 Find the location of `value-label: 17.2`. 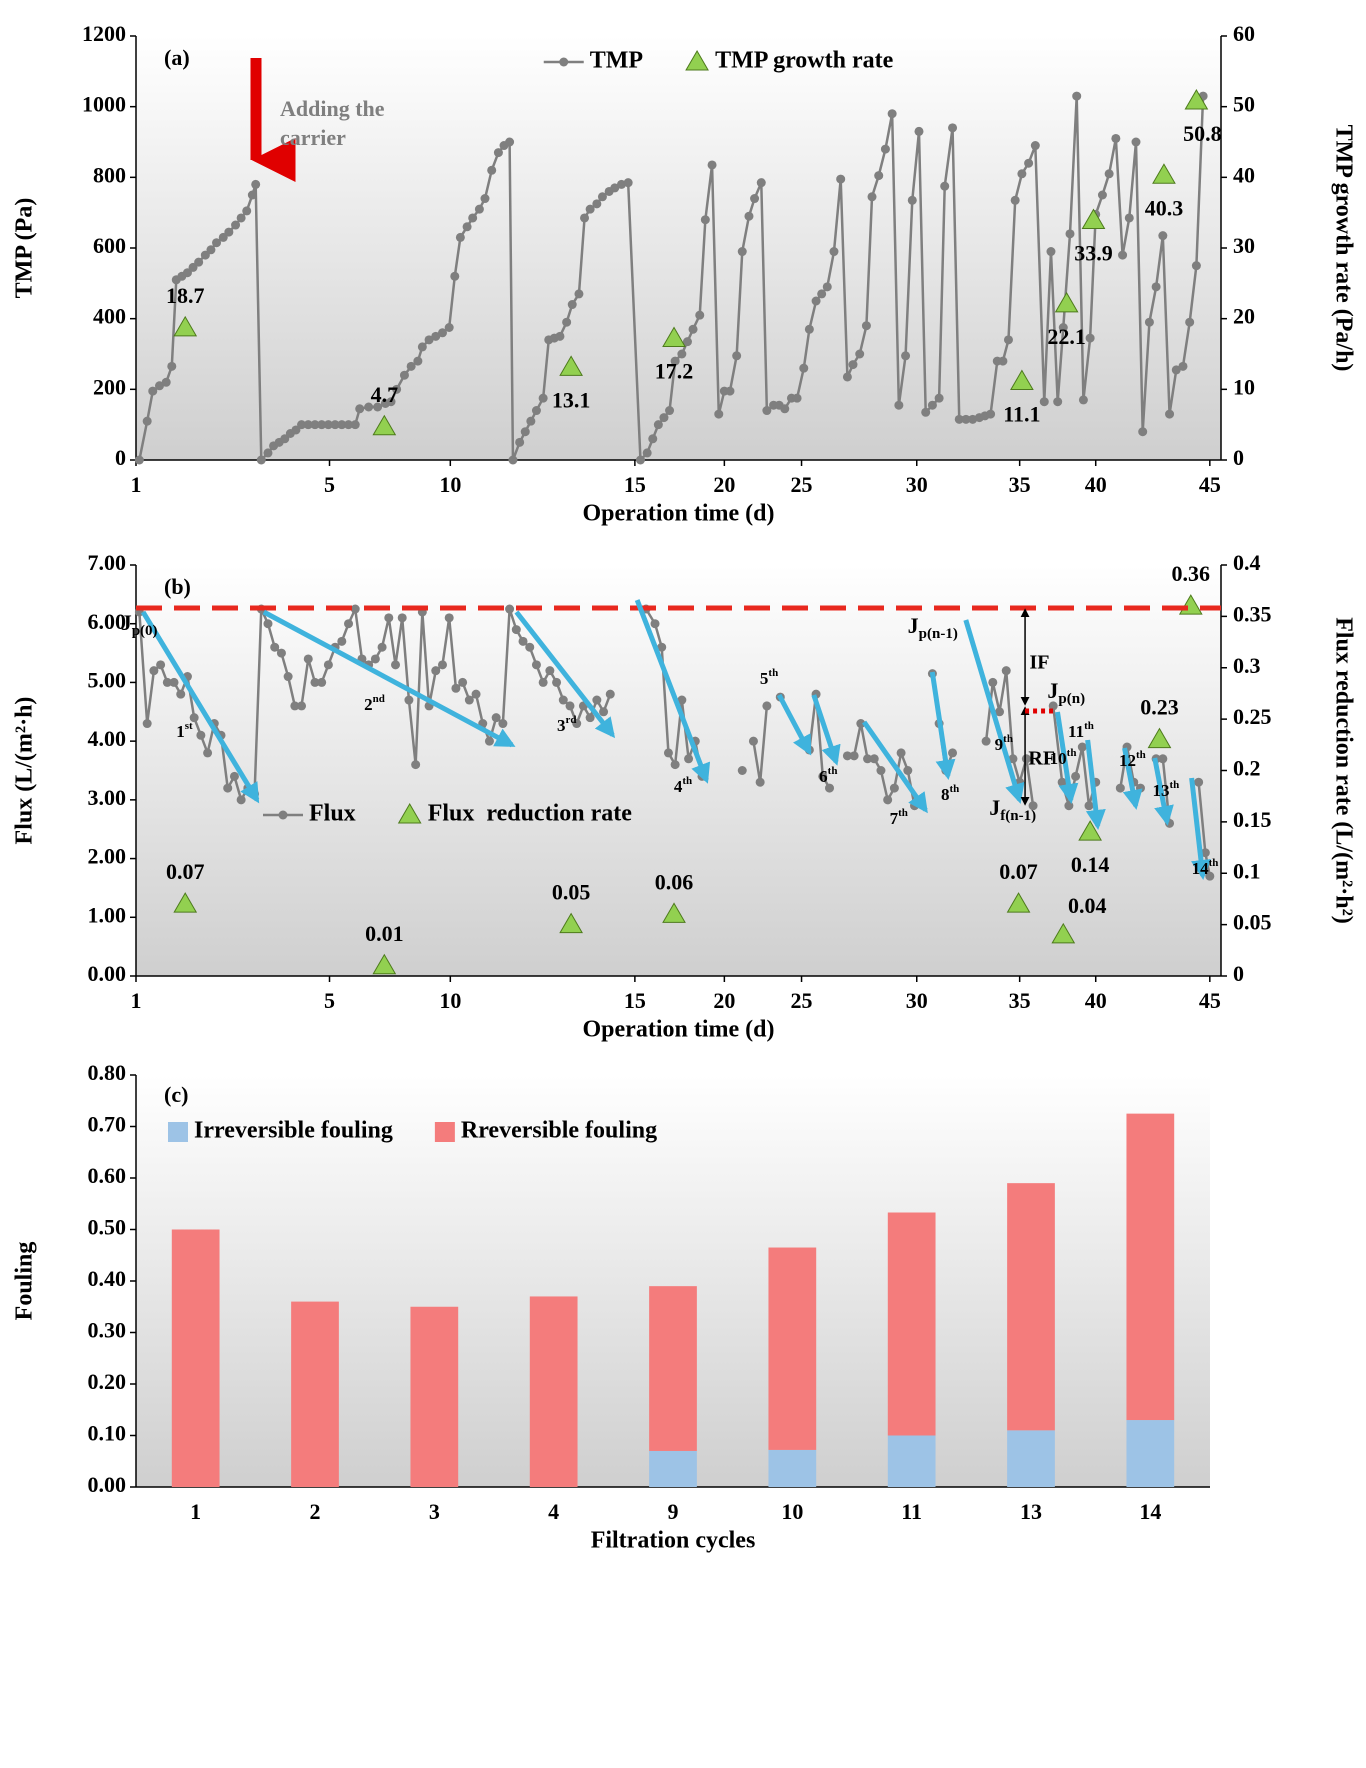

value-label: 17.2 is located at coordinates (674, 371).